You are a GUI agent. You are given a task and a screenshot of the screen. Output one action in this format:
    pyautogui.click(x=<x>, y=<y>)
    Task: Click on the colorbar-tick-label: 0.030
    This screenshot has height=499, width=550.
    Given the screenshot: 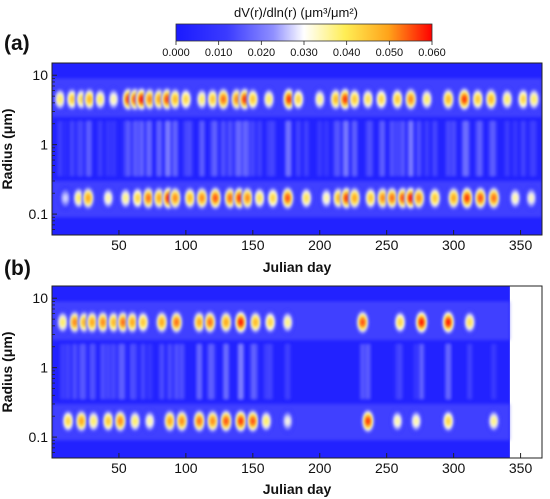 What is the action you would take?
    pyautogui.click(x=304, y=53)
    